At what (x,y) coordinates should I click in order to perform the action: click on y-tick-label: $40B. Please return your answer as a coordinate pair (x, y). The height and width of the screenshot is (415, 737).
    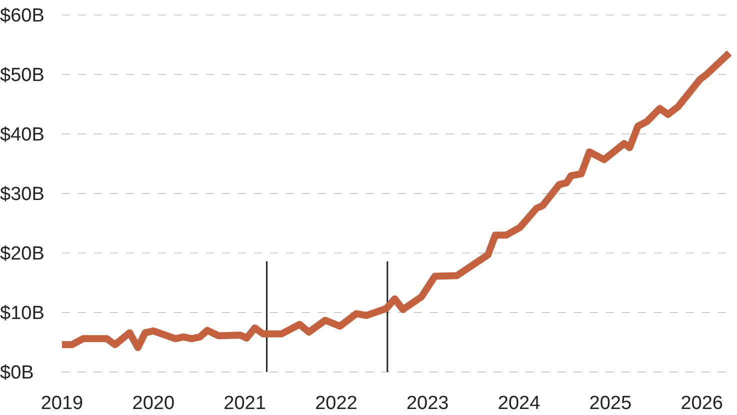
    Looking at the image, I should click on (22, 135).